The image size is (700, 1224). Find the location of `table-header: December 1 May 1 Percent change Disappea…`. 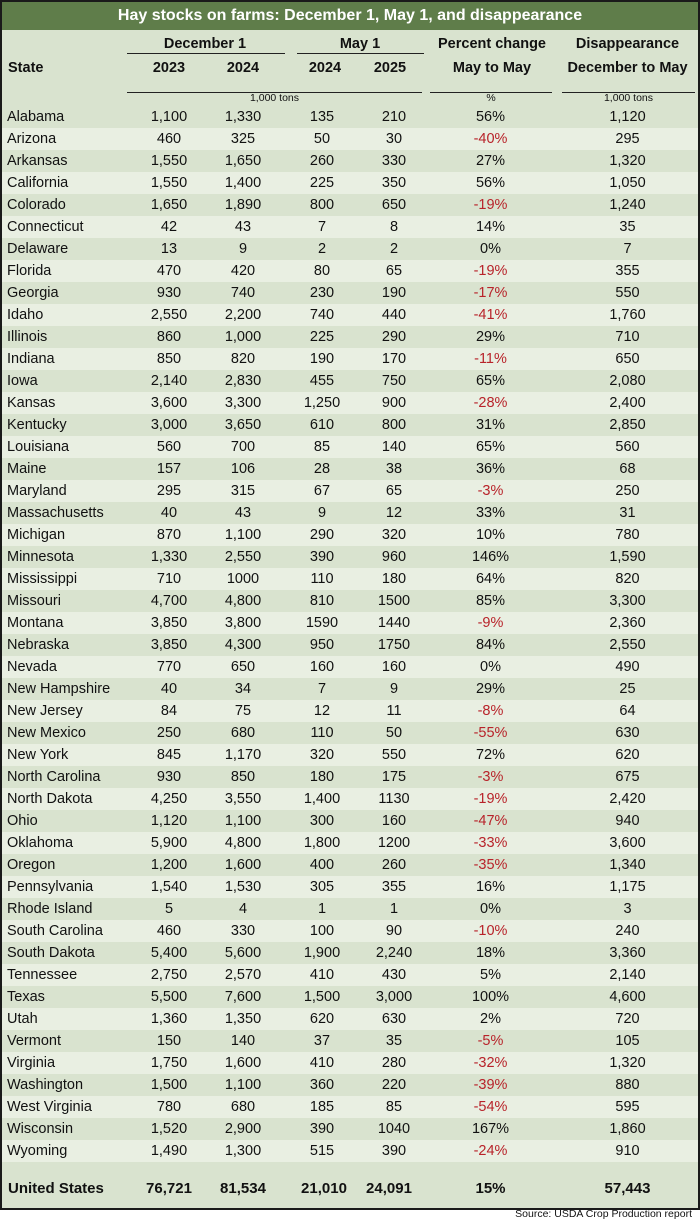

table-header: December 1 May 1 Percent change Disappea… is located at coordinates (350, 61).